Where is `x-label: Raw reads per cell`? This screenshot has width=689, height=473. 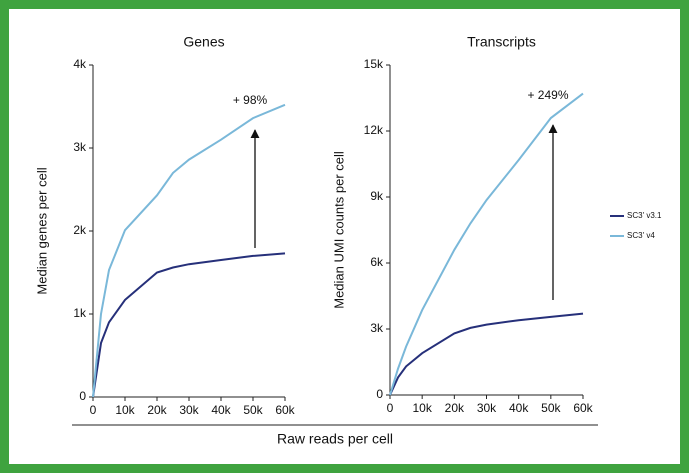 x-label: Raw reads per cell is located at coordinates (335, 439).